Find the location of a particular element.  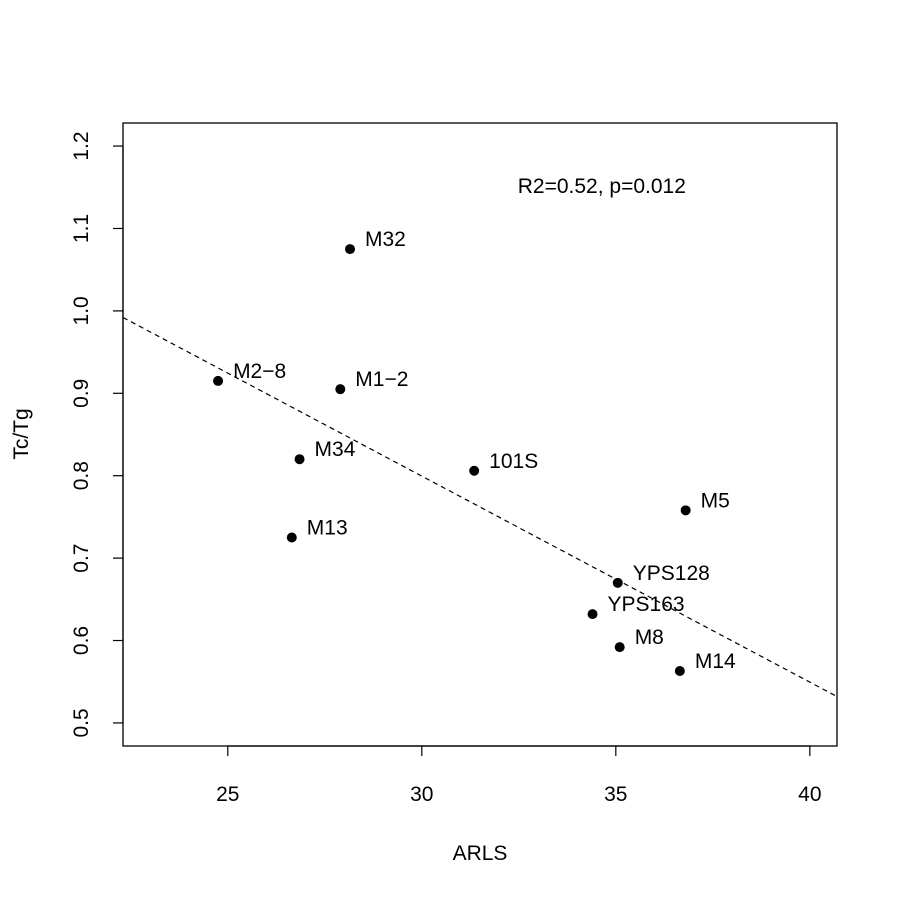

x-tick-label: 25 is located at coordinates (227, 794).